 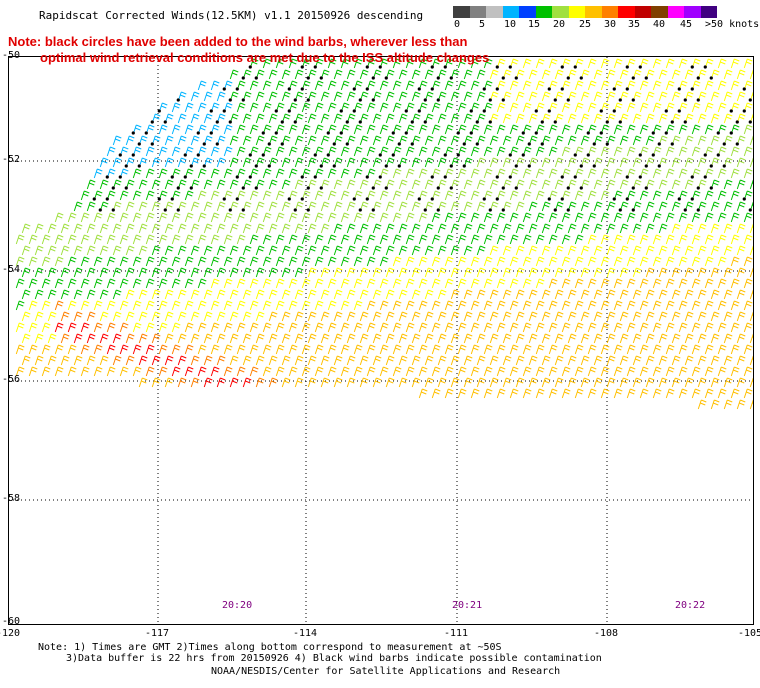 I want to click on latitude-tick-label: -56, so click(x=11, y=379).